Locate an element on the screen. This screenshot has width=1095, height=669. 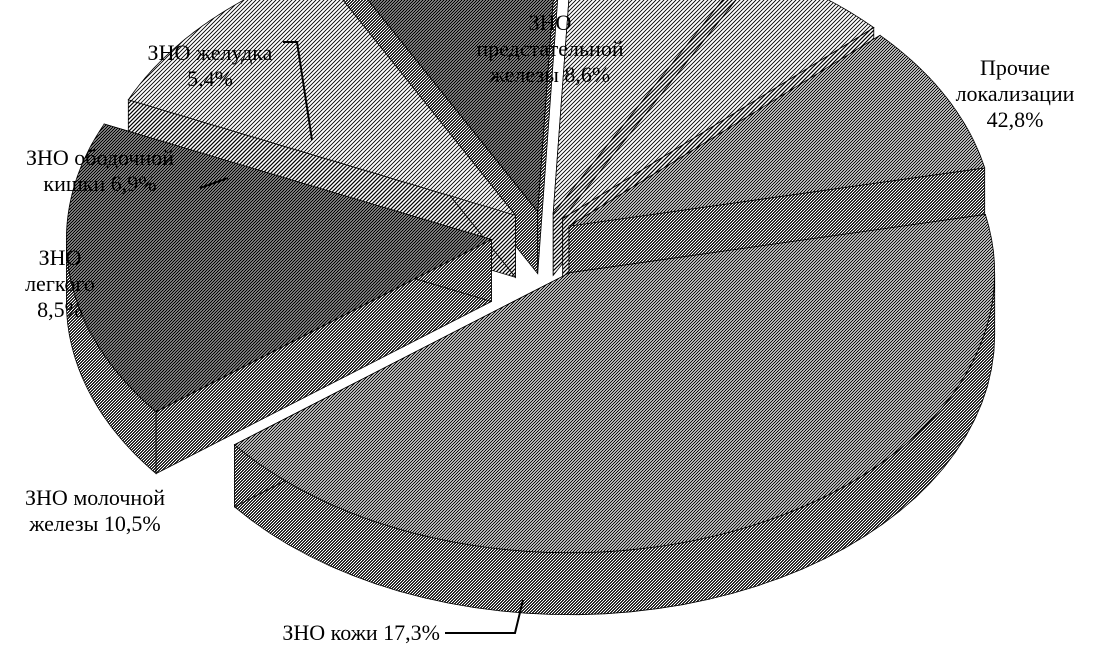
slice-label-6: ЗНО предстательной железы 8,6% is located at coordinates (549, 48).